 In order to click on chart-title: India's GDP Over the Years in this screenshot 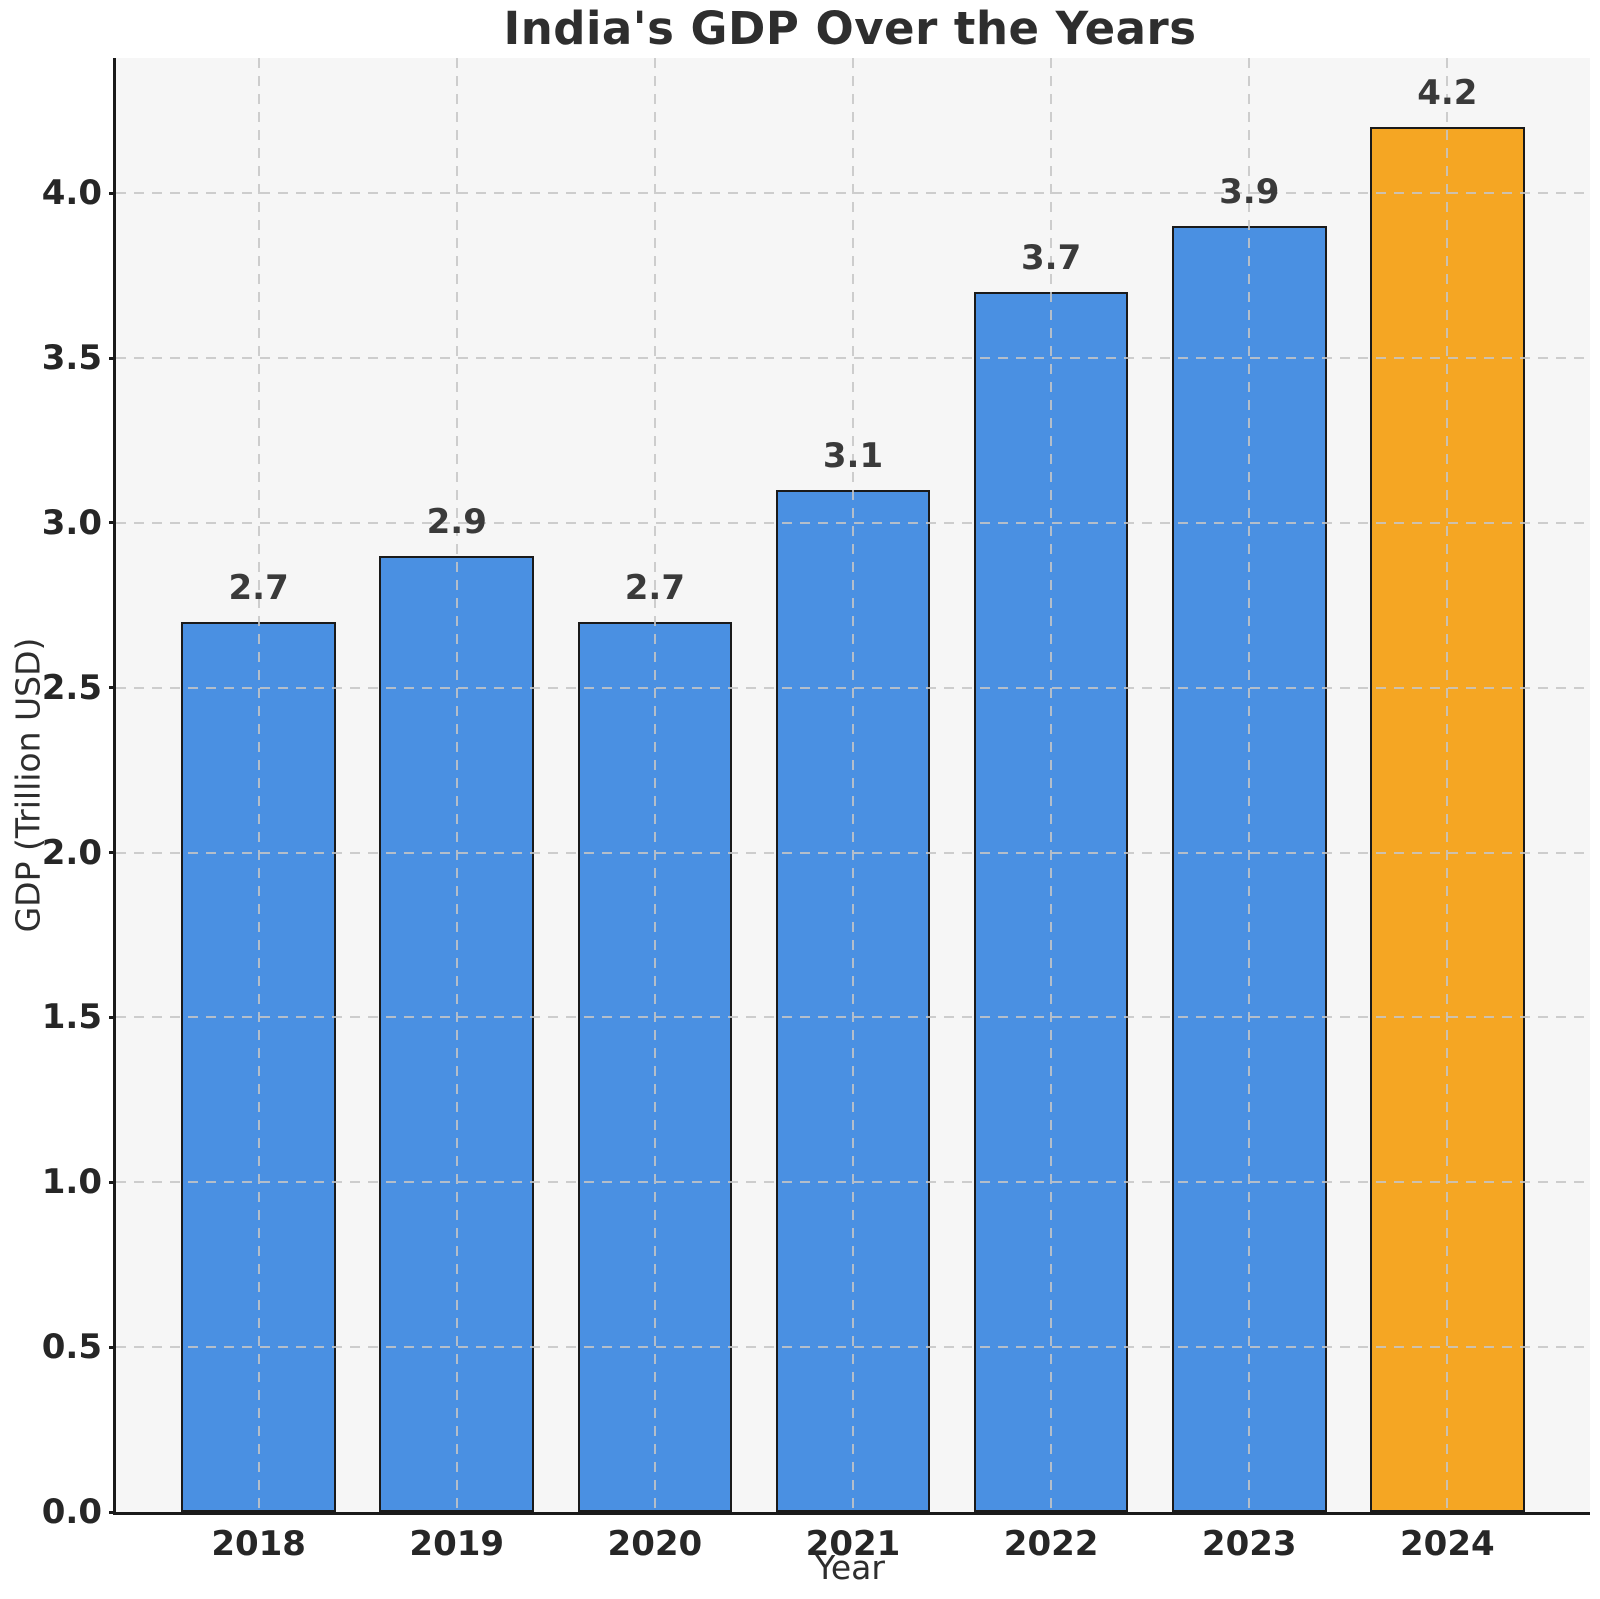, I will do `click(850, 28)`.